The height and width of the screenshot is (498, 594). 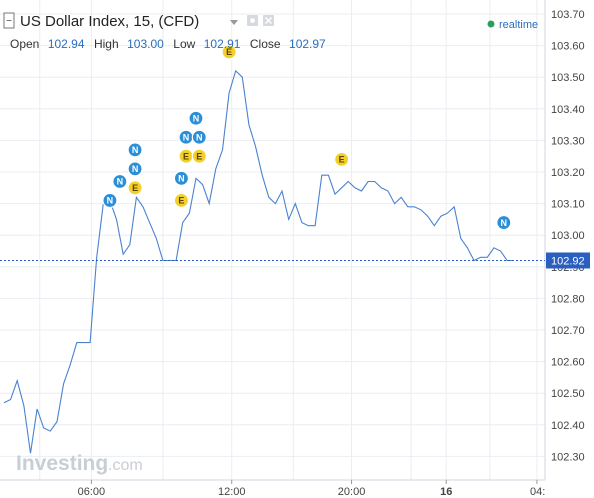 What do you see at coordinates (568, 205) in the screenshot?
I see `y-tick-label: 103.10` at bounding box center [568, 205].